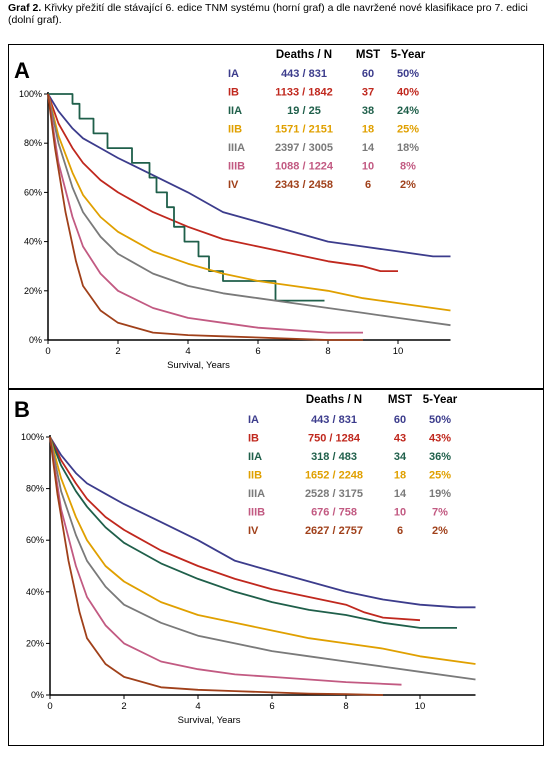 This screenshot has height=757, width=554. I want to click on legend-mst-a-ib: 37, so click(368, 93).